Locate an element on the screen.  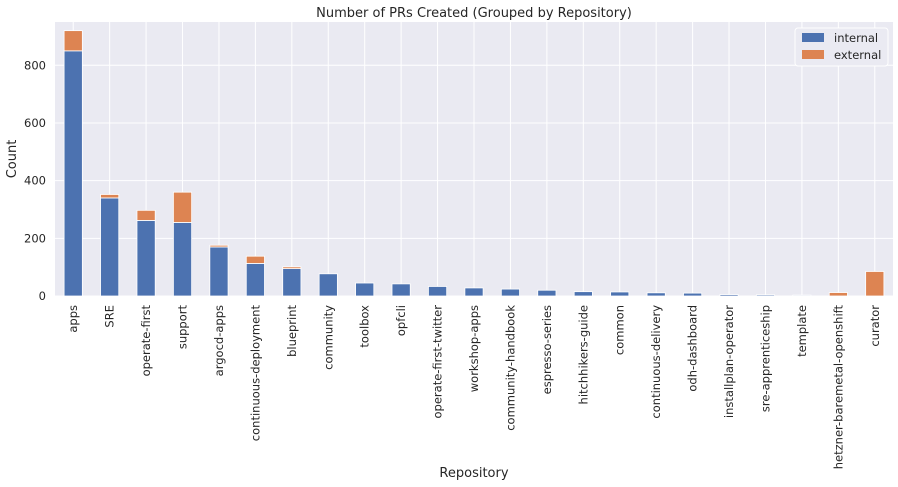
y-tick-labels: 0 200 400 600 800 is located at coordinates (35, 180).